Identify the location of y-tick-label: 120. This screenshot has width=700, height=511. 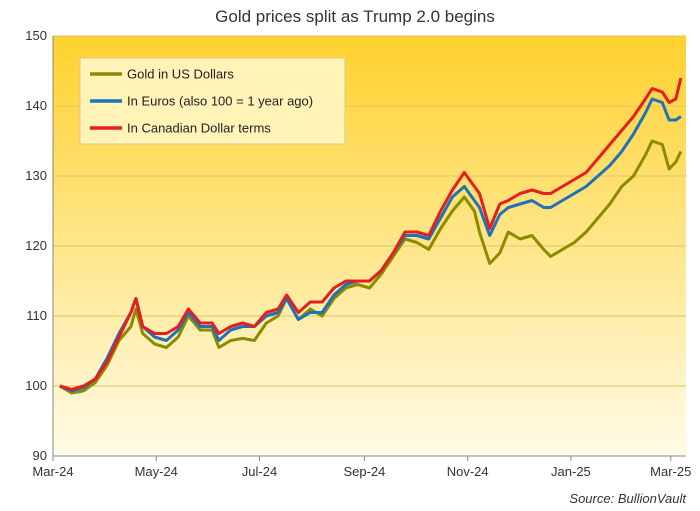
(36, 245).